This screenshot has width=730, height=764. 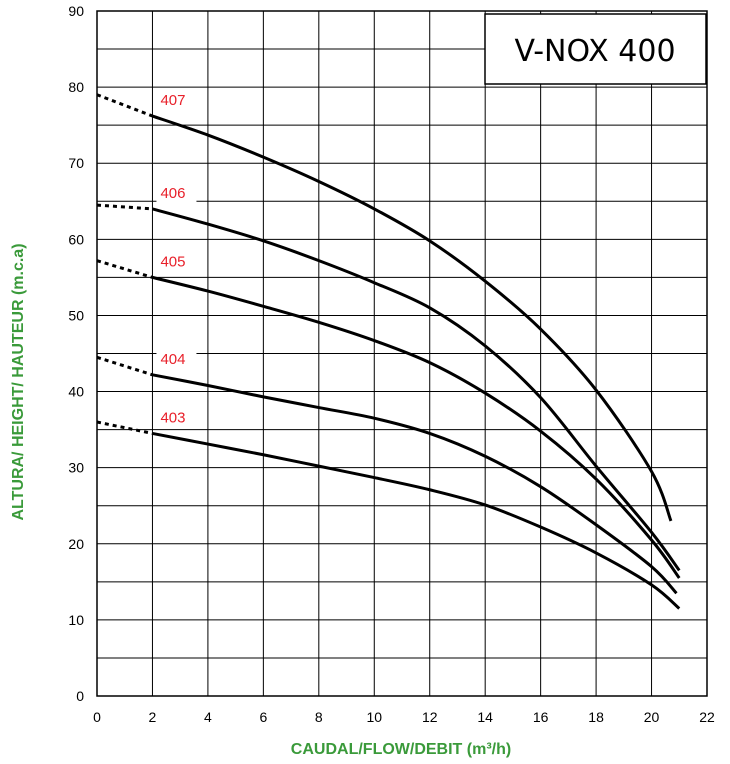 What do you see at coordinates (76, 544) in the screenshot?
I see `y-tick-label: 20` at bounding box center [76, 544].